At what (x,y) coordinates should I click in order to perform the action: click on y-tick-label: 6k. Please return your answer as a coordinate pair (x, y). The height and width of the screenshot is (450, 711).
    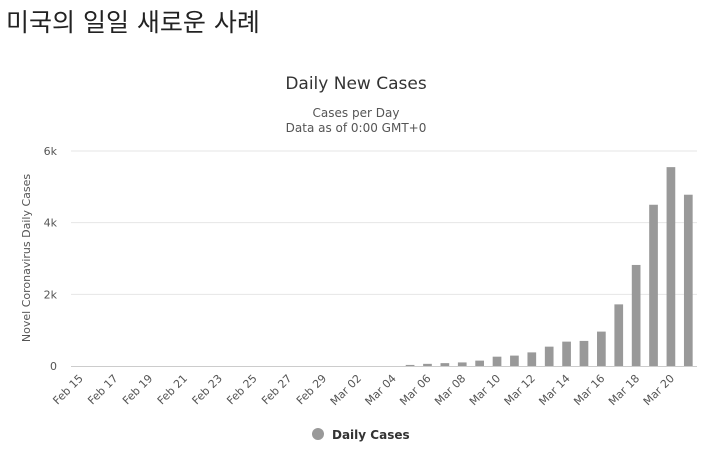
    Looking at the image, I should click on (51, 151).